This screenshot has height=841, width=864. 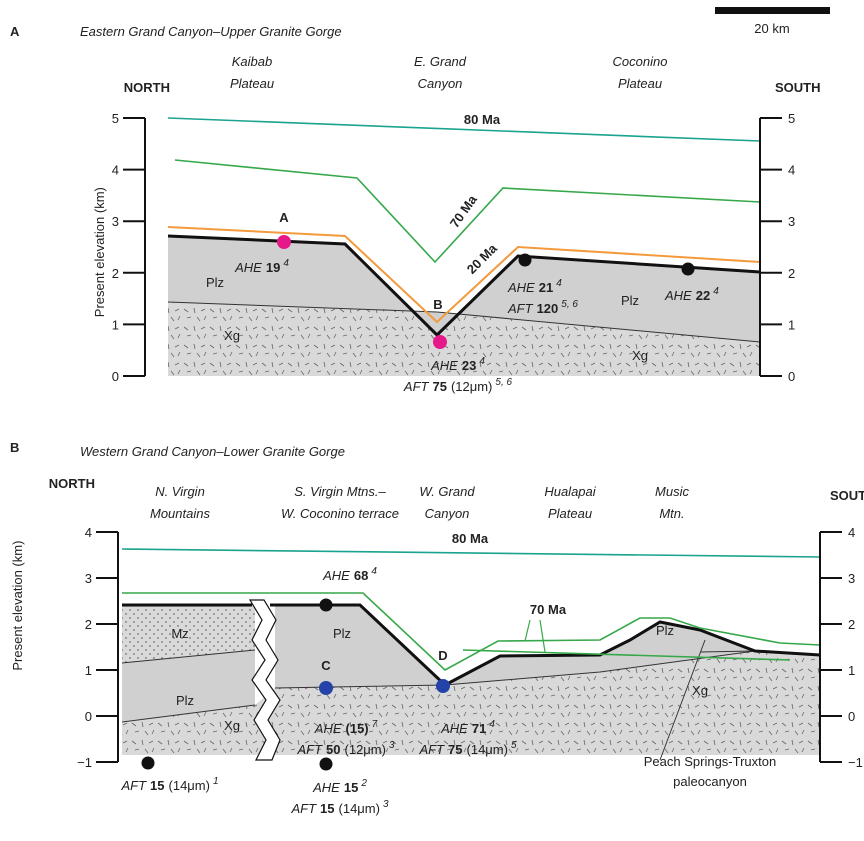 I want to click on region-label: Mountains, so click(x=180, y=513).